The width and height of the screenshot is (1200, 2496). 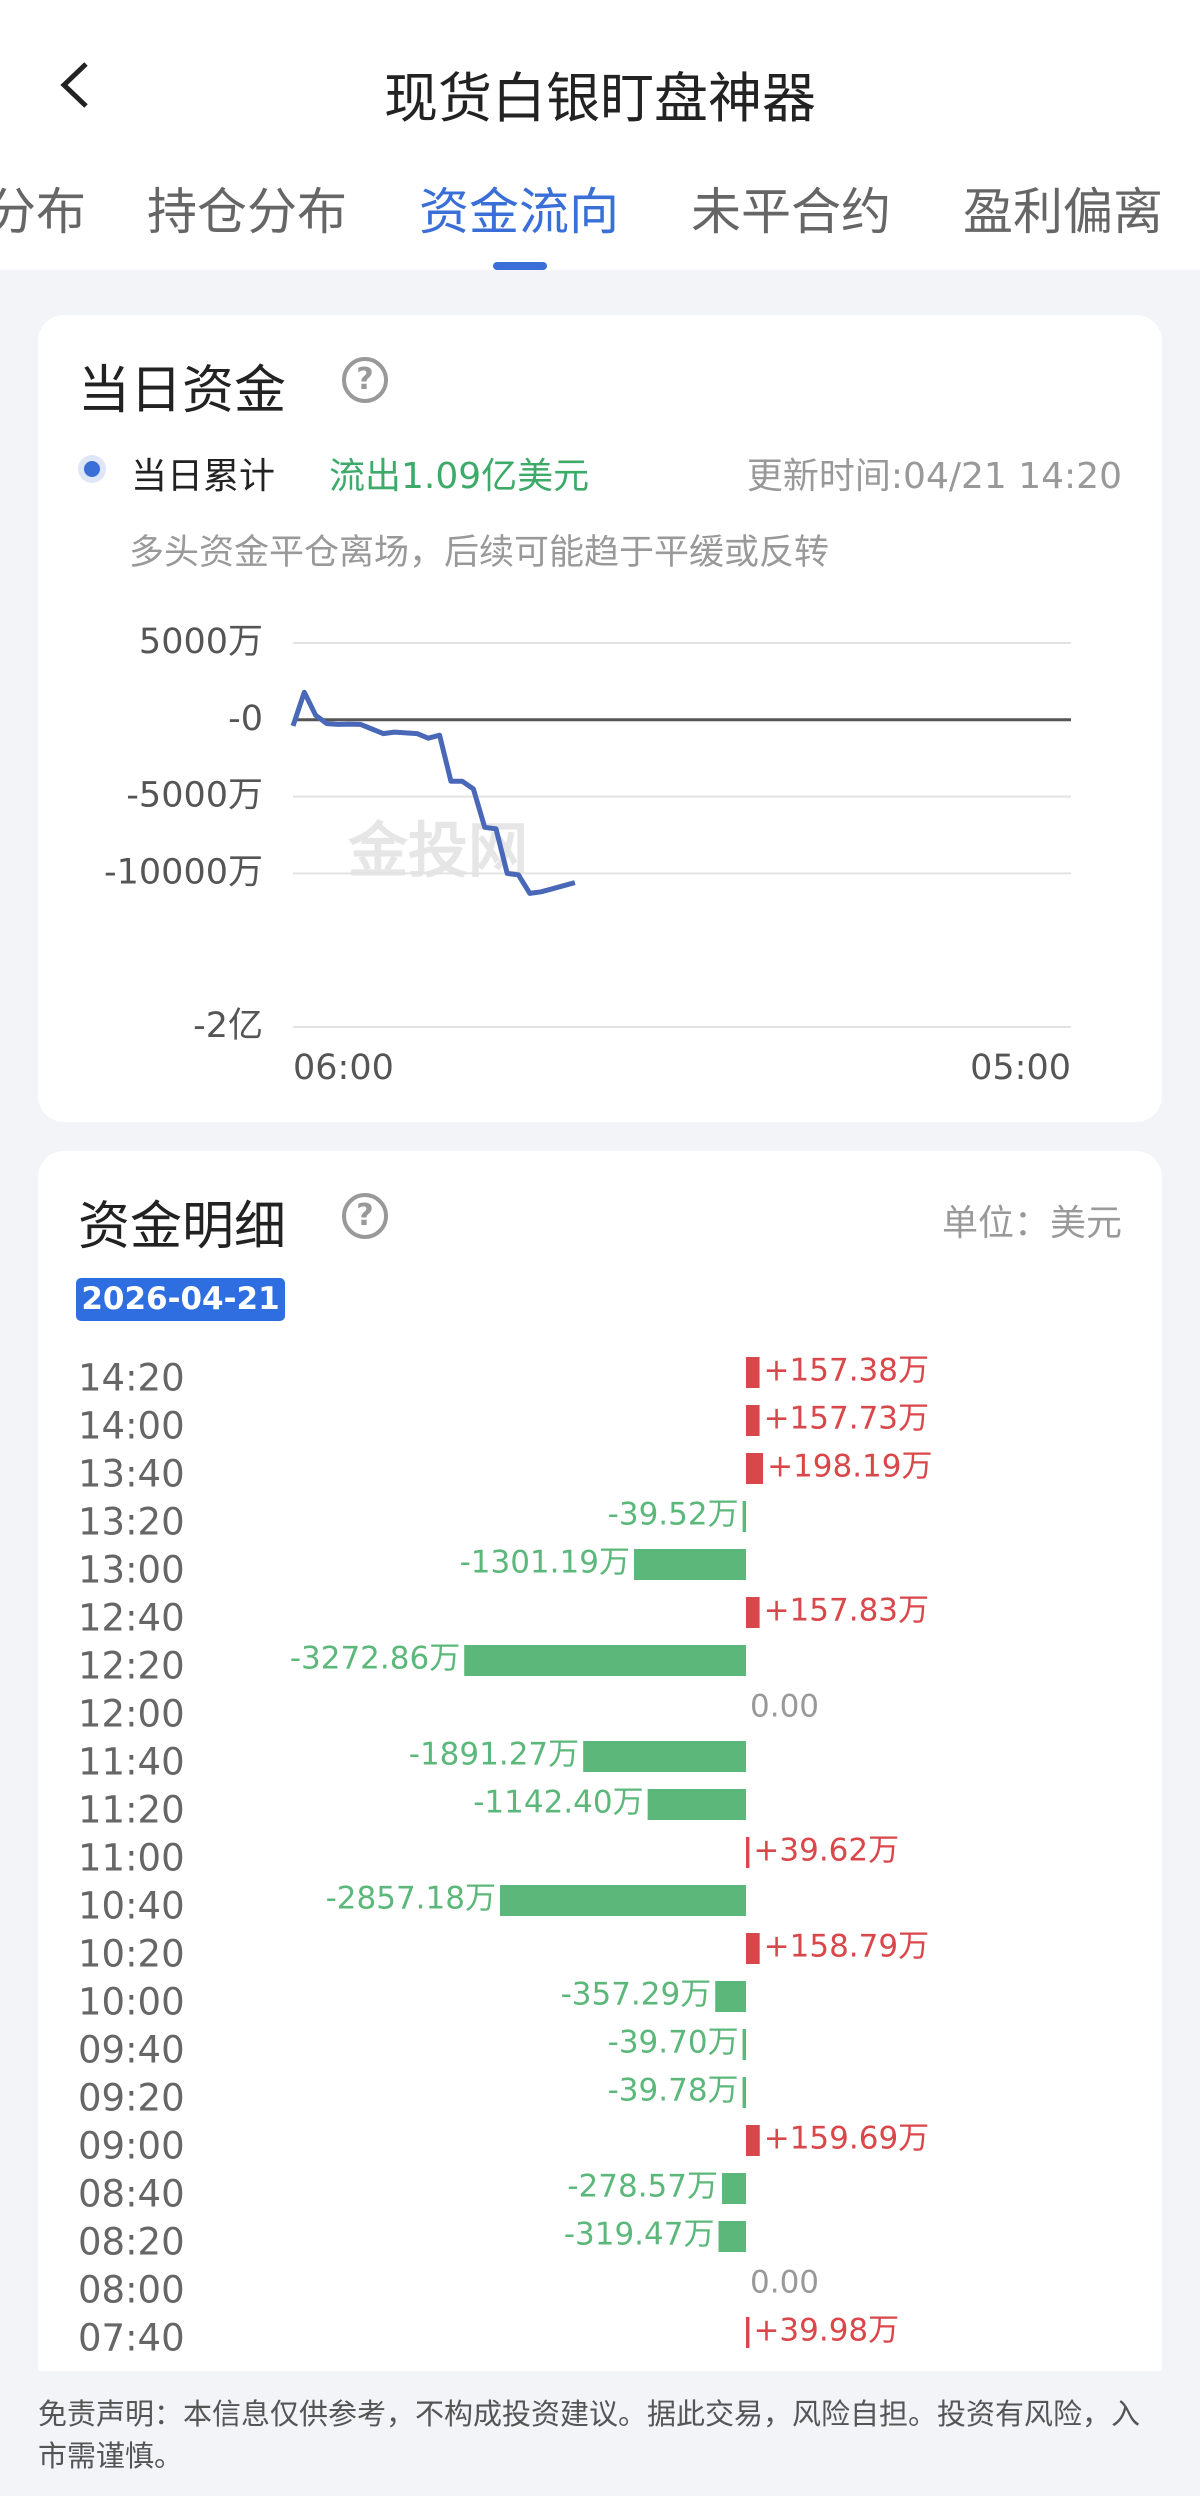 What do you see at coordinates (673, 1515) in the screenshot?
I see `value-label: -39.52万` at bounding box center [673, 1515].